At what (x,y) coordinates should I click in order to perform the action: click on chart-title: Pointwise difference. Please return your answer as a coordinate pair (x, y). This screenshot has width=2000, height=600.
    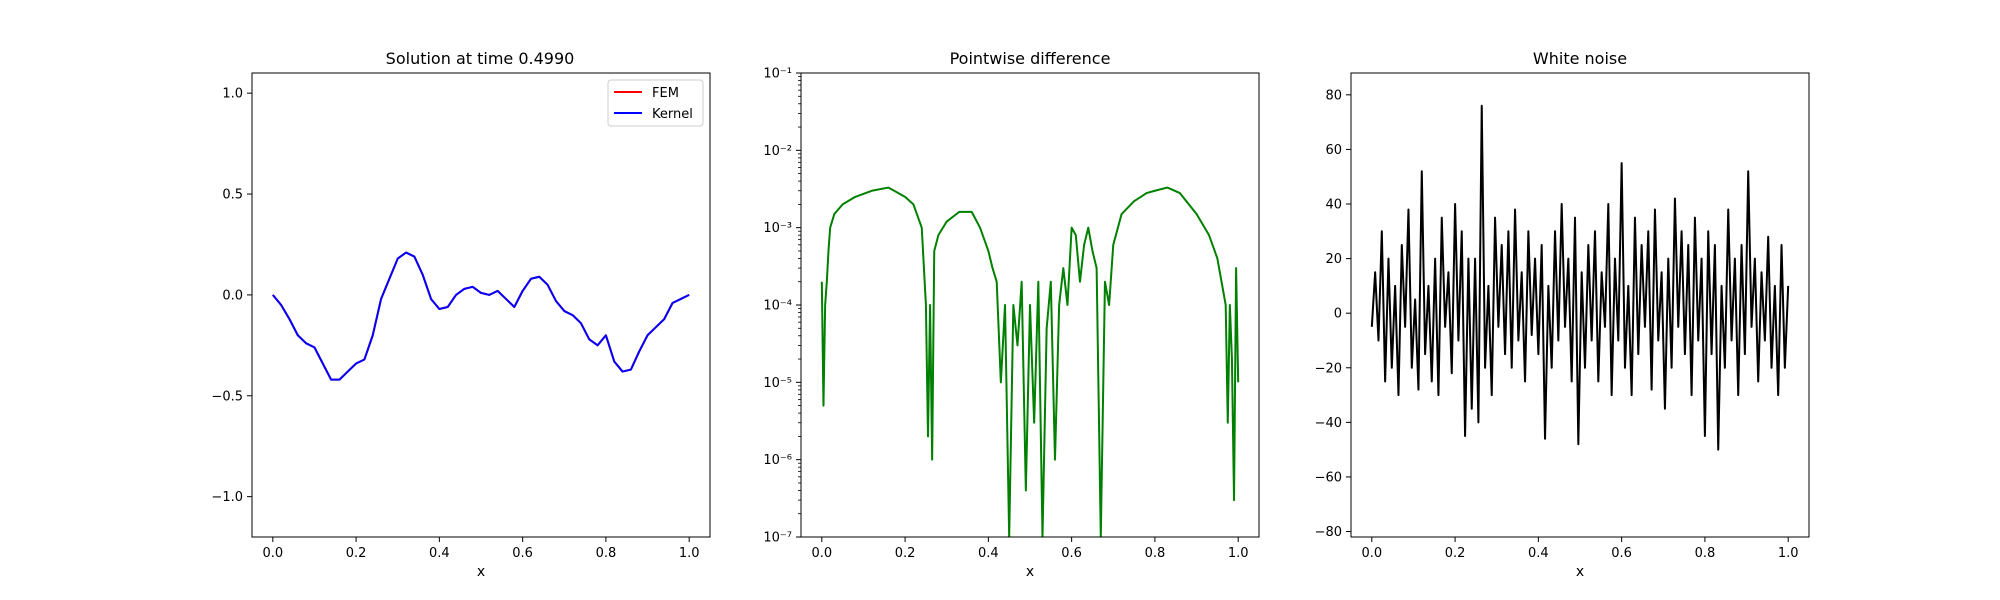
    Looking at the image, I should click on (1030, 58).